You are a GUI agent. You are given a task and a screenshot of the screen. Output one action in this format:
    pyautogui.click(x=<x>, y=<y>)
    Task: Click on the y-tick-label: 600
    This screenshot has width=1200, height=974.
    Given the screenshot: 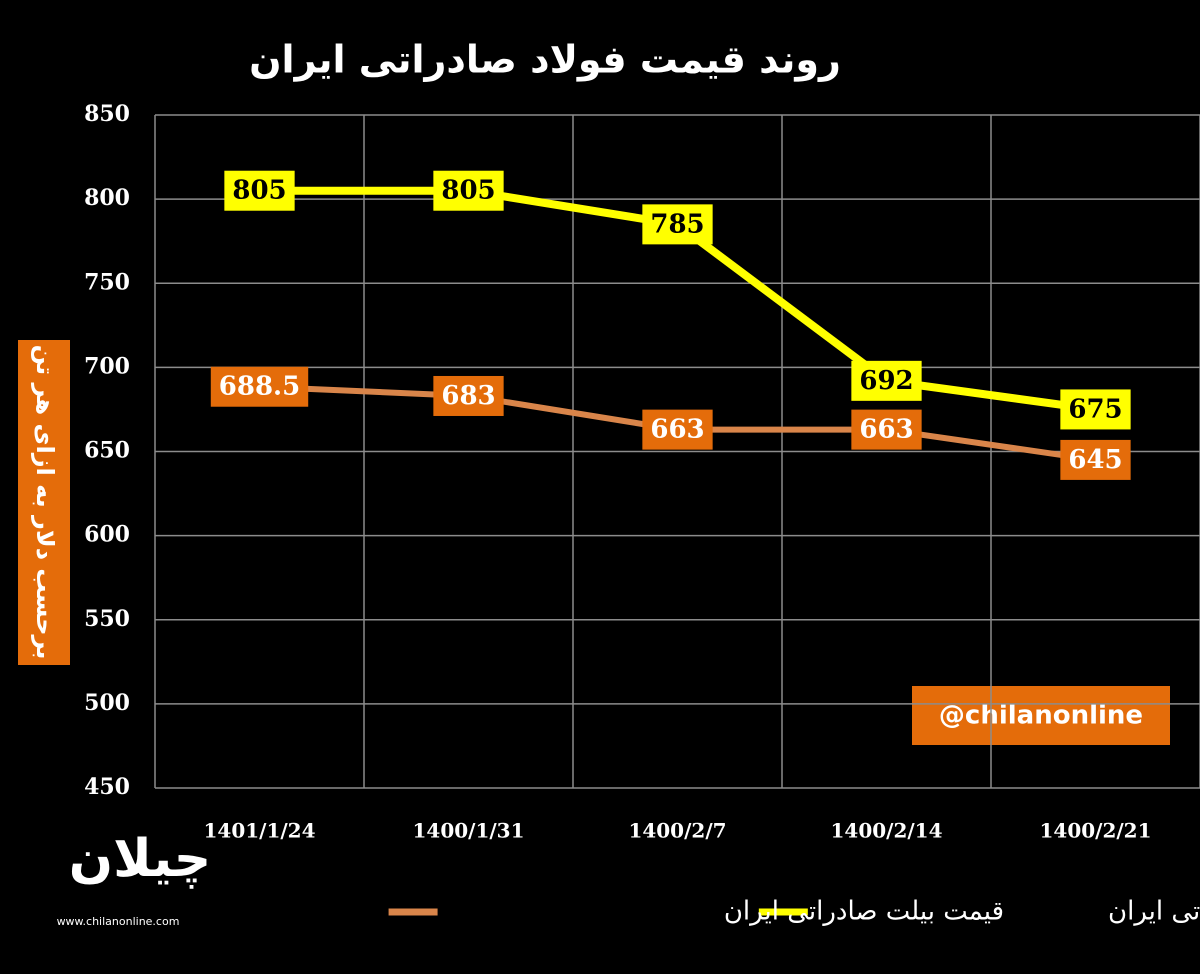 What is the action you would take?
    pyautogui.click(x=107, y=535)
    